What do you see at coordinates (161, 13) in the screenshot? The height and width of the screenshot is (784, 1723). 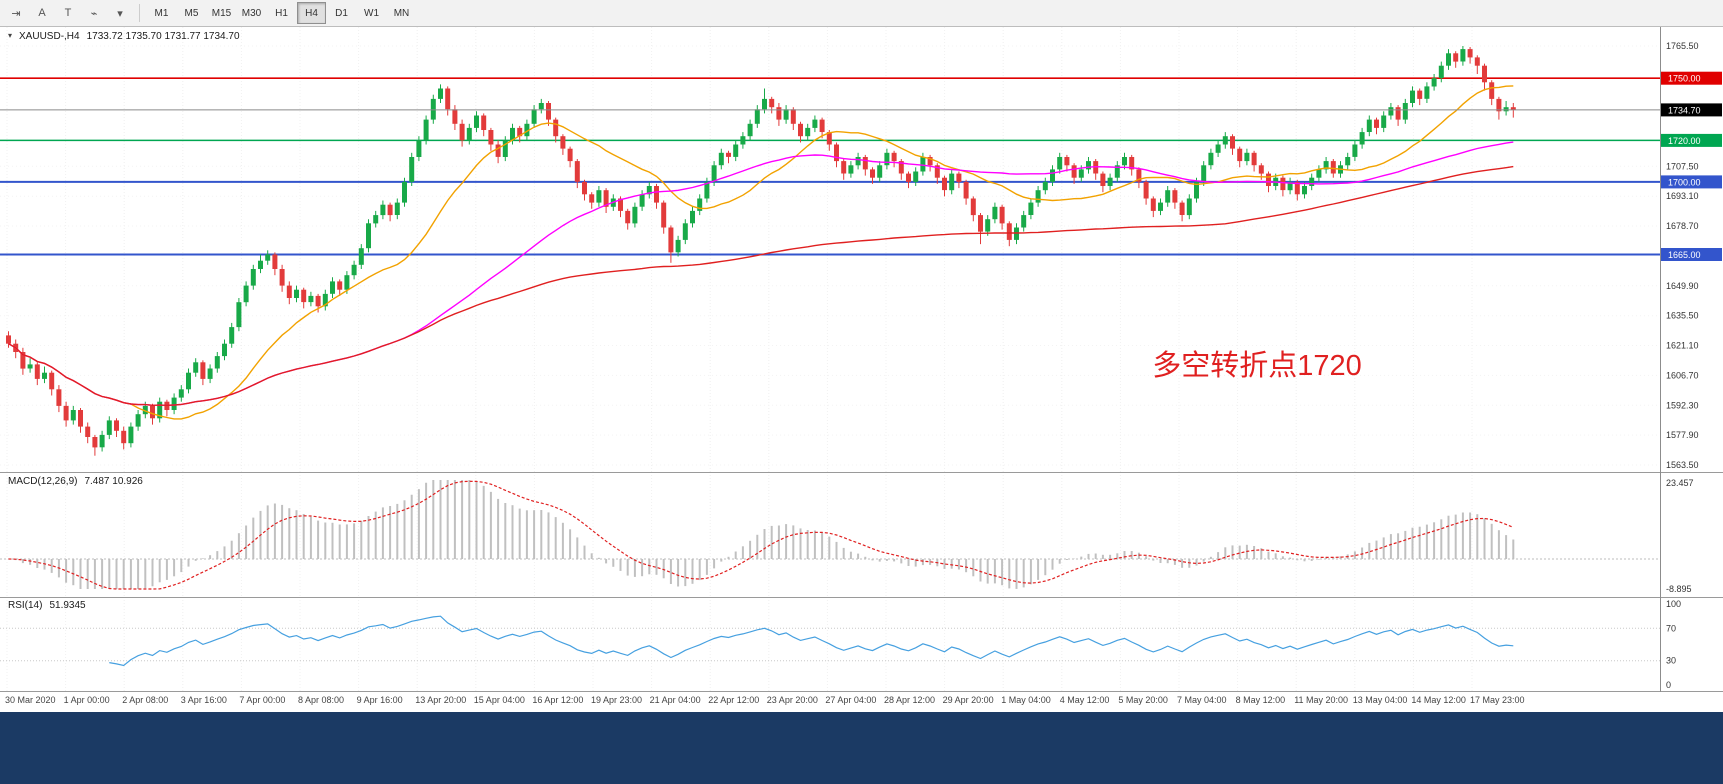 I see `timeframe-m1: M1` at bounding box center [161, 13].